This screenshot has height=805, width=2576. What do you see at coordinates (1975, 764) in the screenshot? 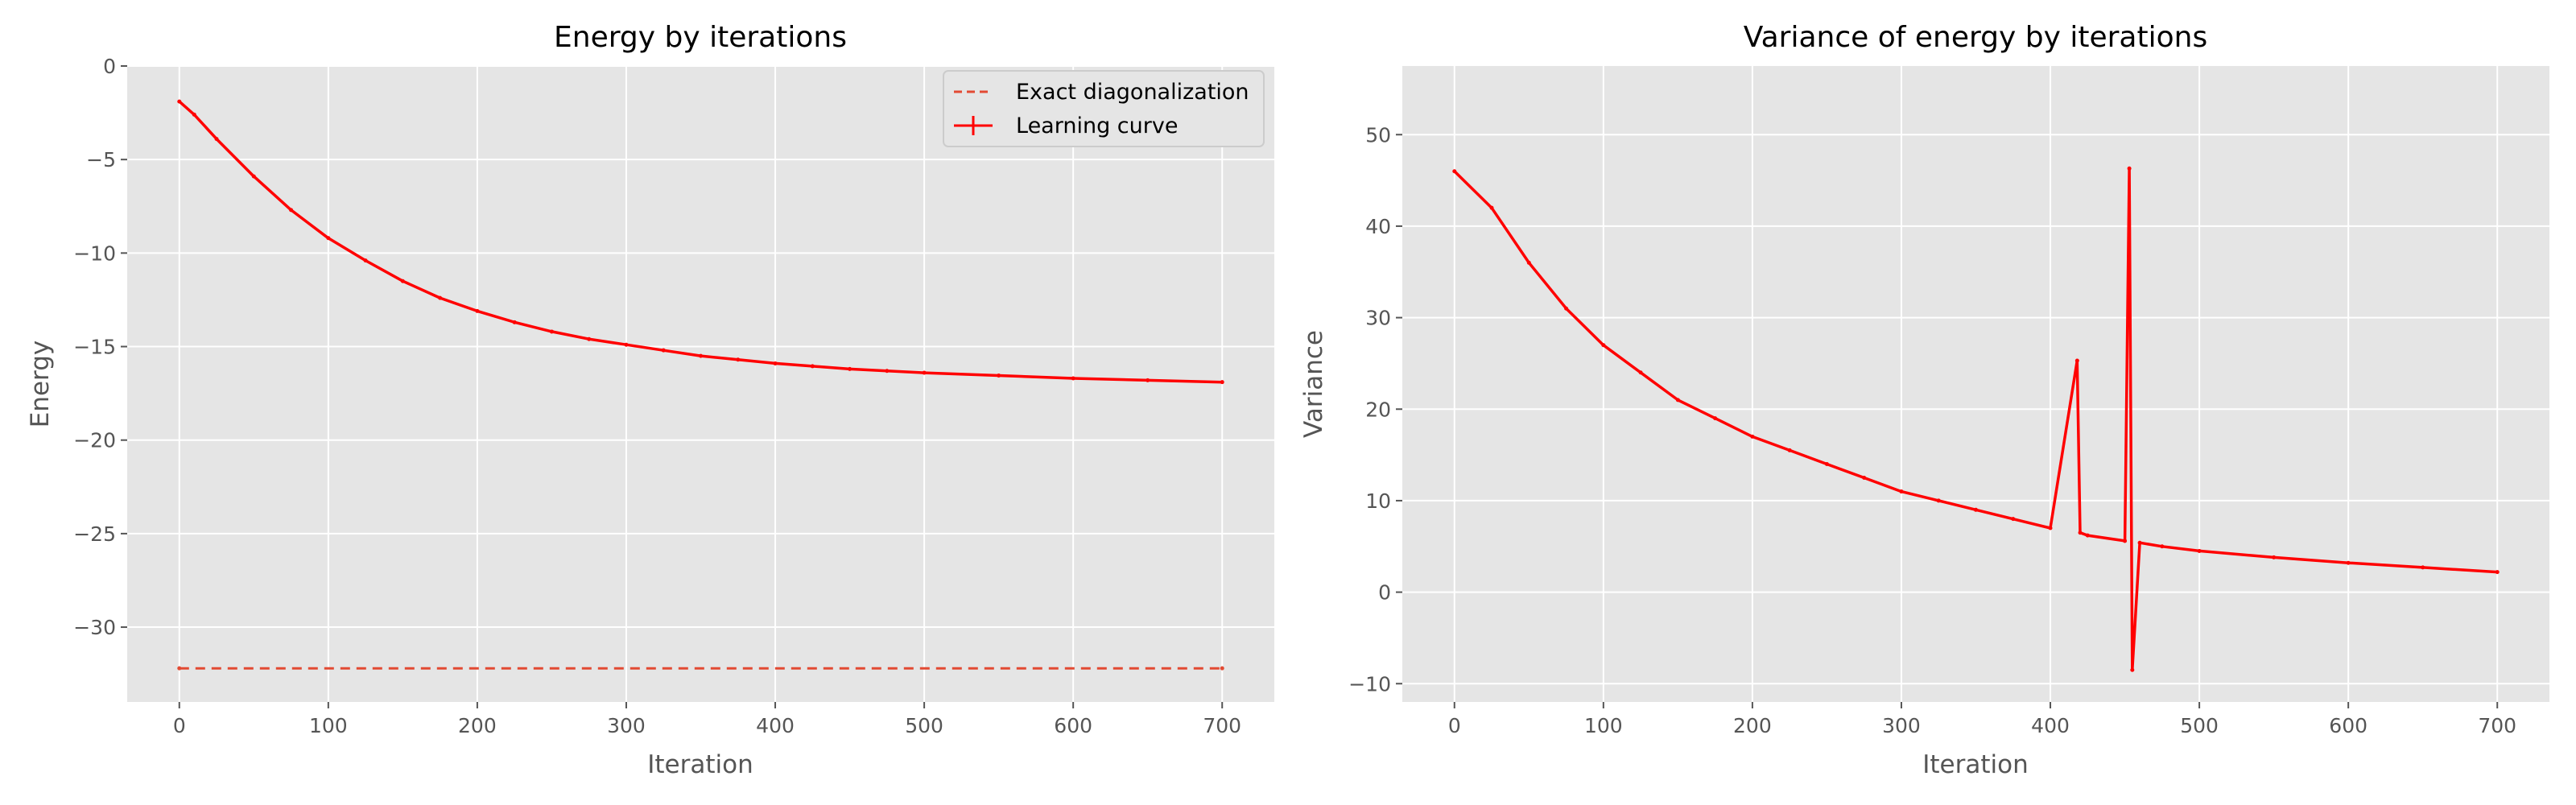
I see `variance-x-axis-label: Iteration` at bounding box center [1975, 764].